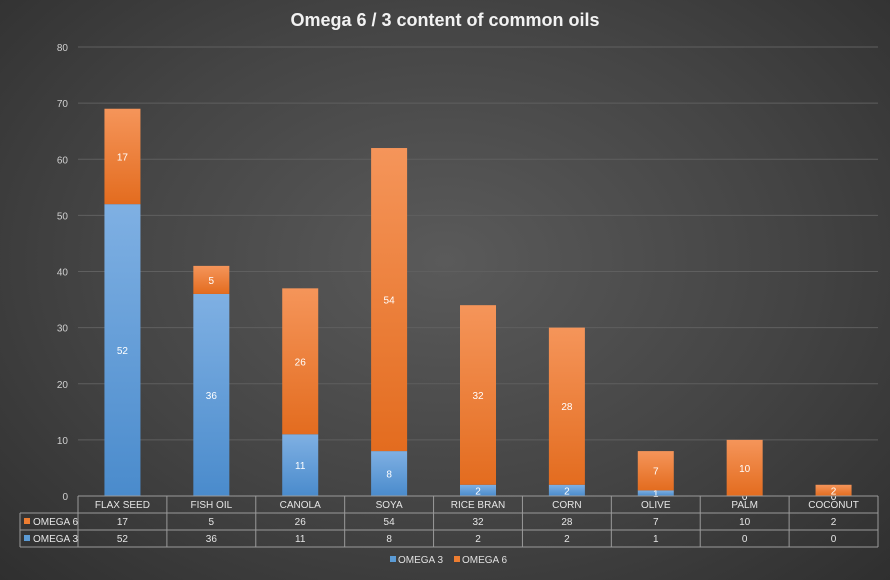 Image resolution: width=890 pixels, height=580 pixels. I want to click on bar-value-label: 5, so click(212, 281).